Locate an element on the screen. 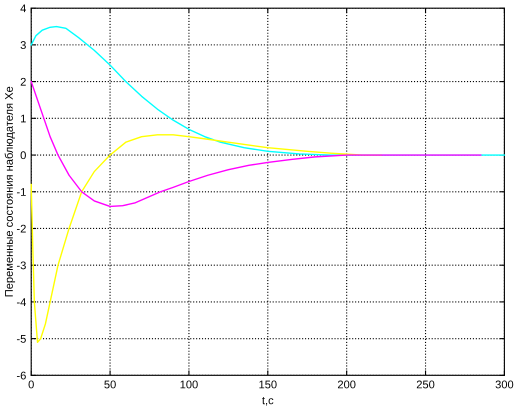 The width and height of the screenshot is (520, 408). x-tick-label: 250 is located at coordinates (425, 384).